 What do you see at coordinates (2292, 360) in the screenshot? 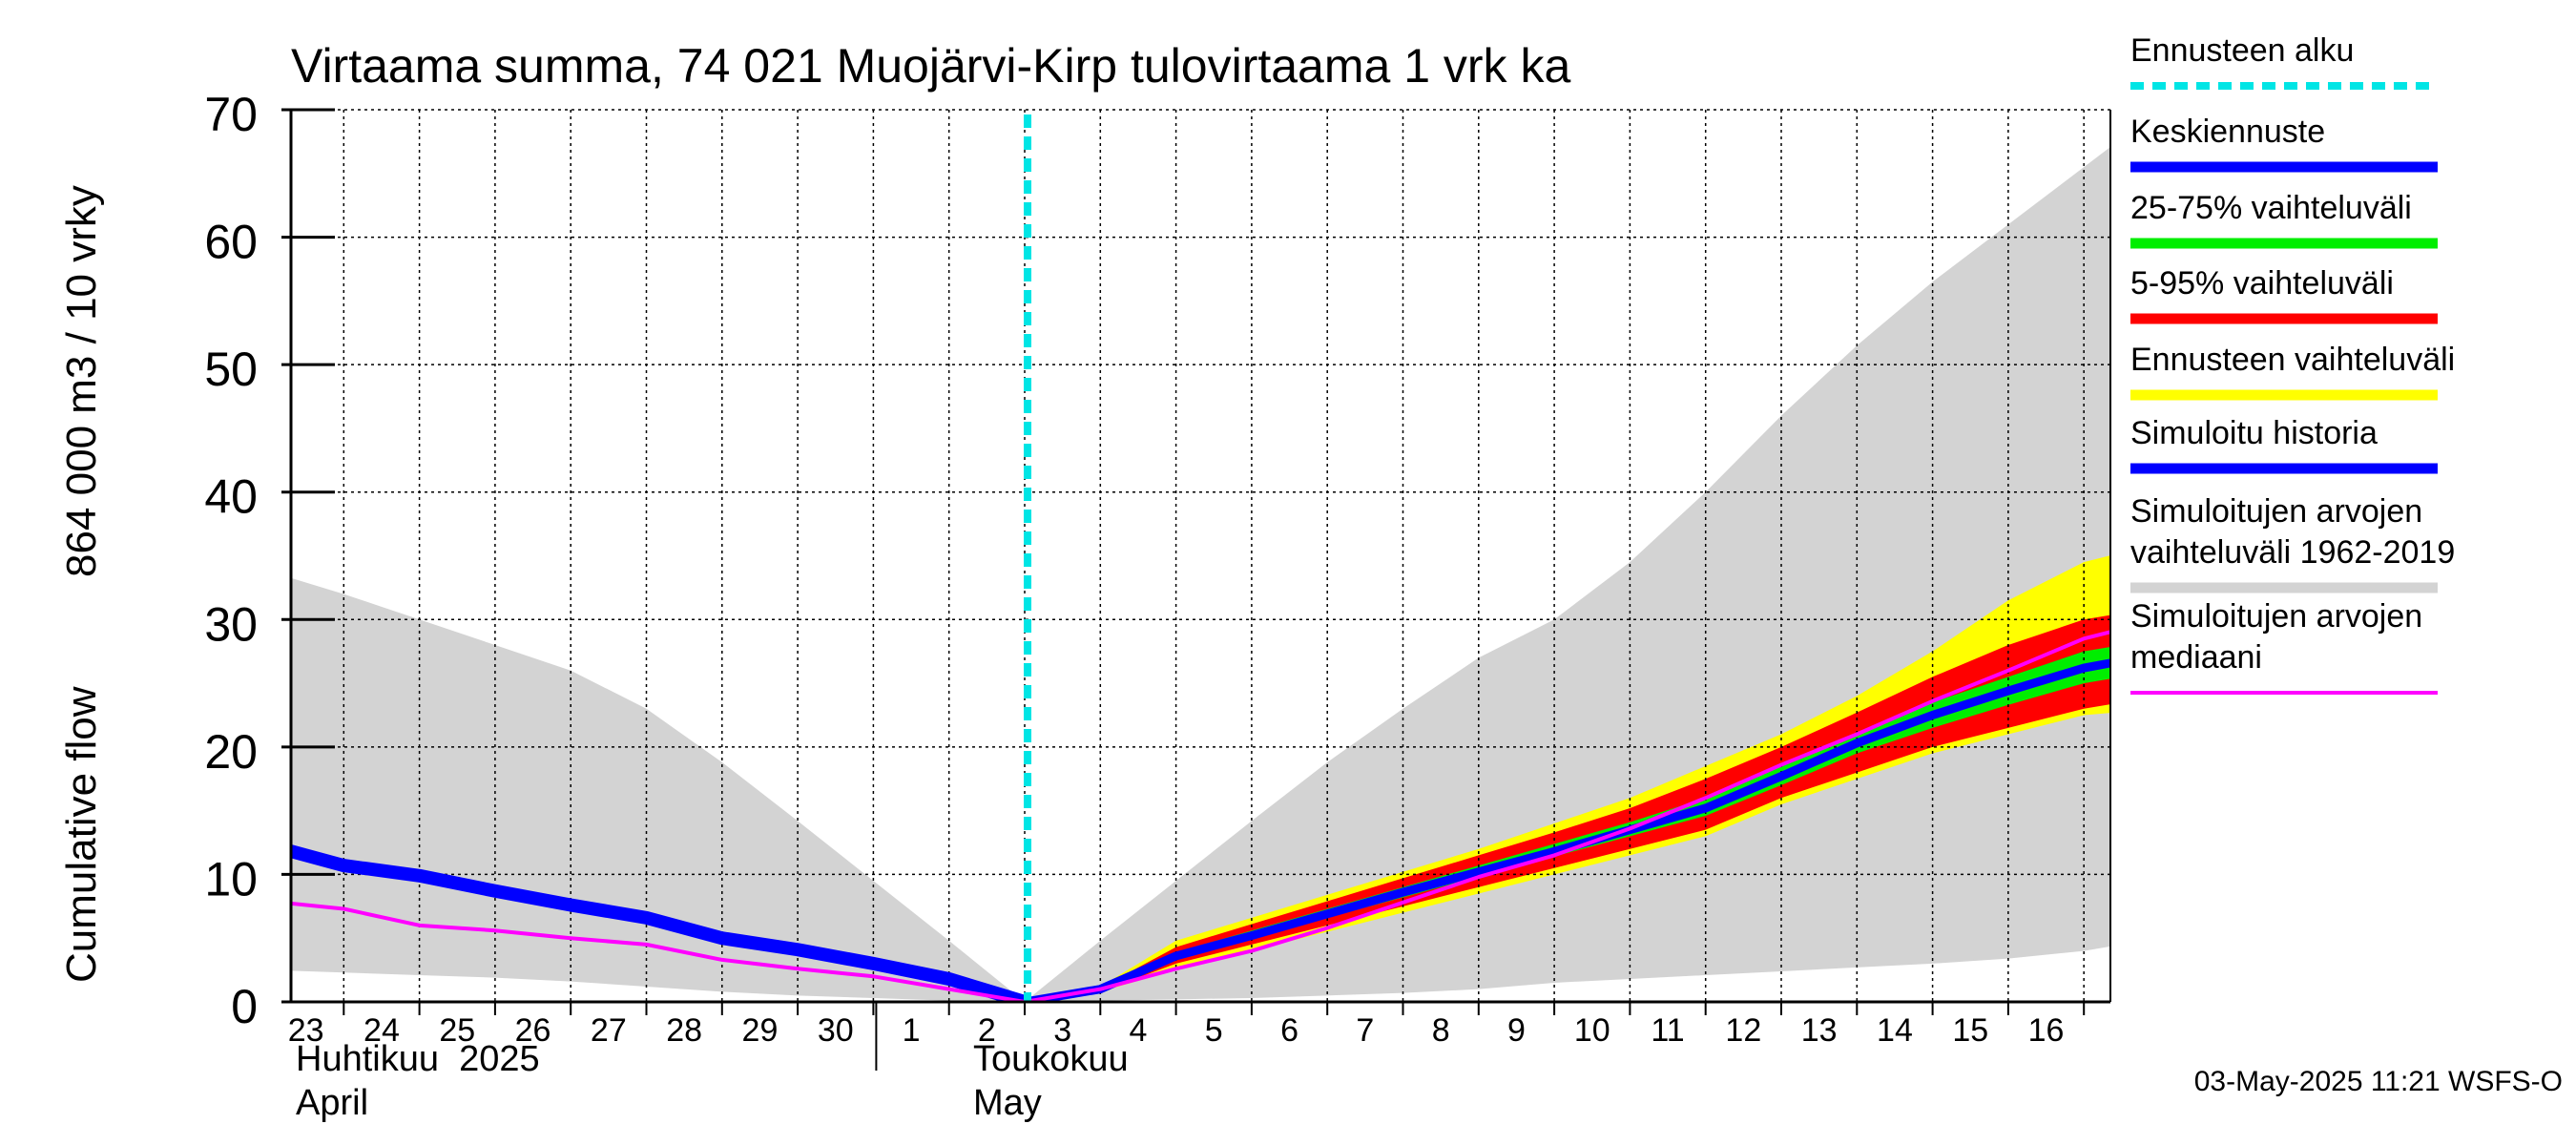
I see `legend-item-ennusteen-vaihteluv-li-label-0: Ennusteen vaihteluväli` at bounding box center [2292, 360].